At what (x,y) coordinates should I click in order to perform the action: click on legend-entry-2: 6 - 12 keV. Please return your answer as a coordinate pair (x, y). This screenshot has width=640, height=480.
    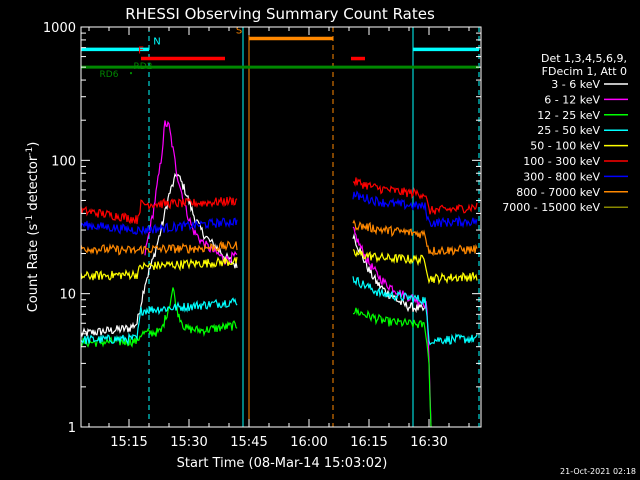
    Looking at the image, I should click on (572, 99).